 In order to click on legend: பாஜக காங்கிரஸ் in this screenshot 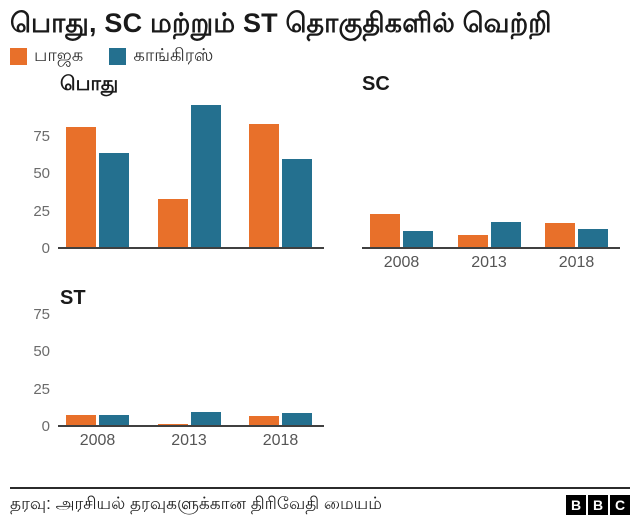, I will do `click(320, 56)`.